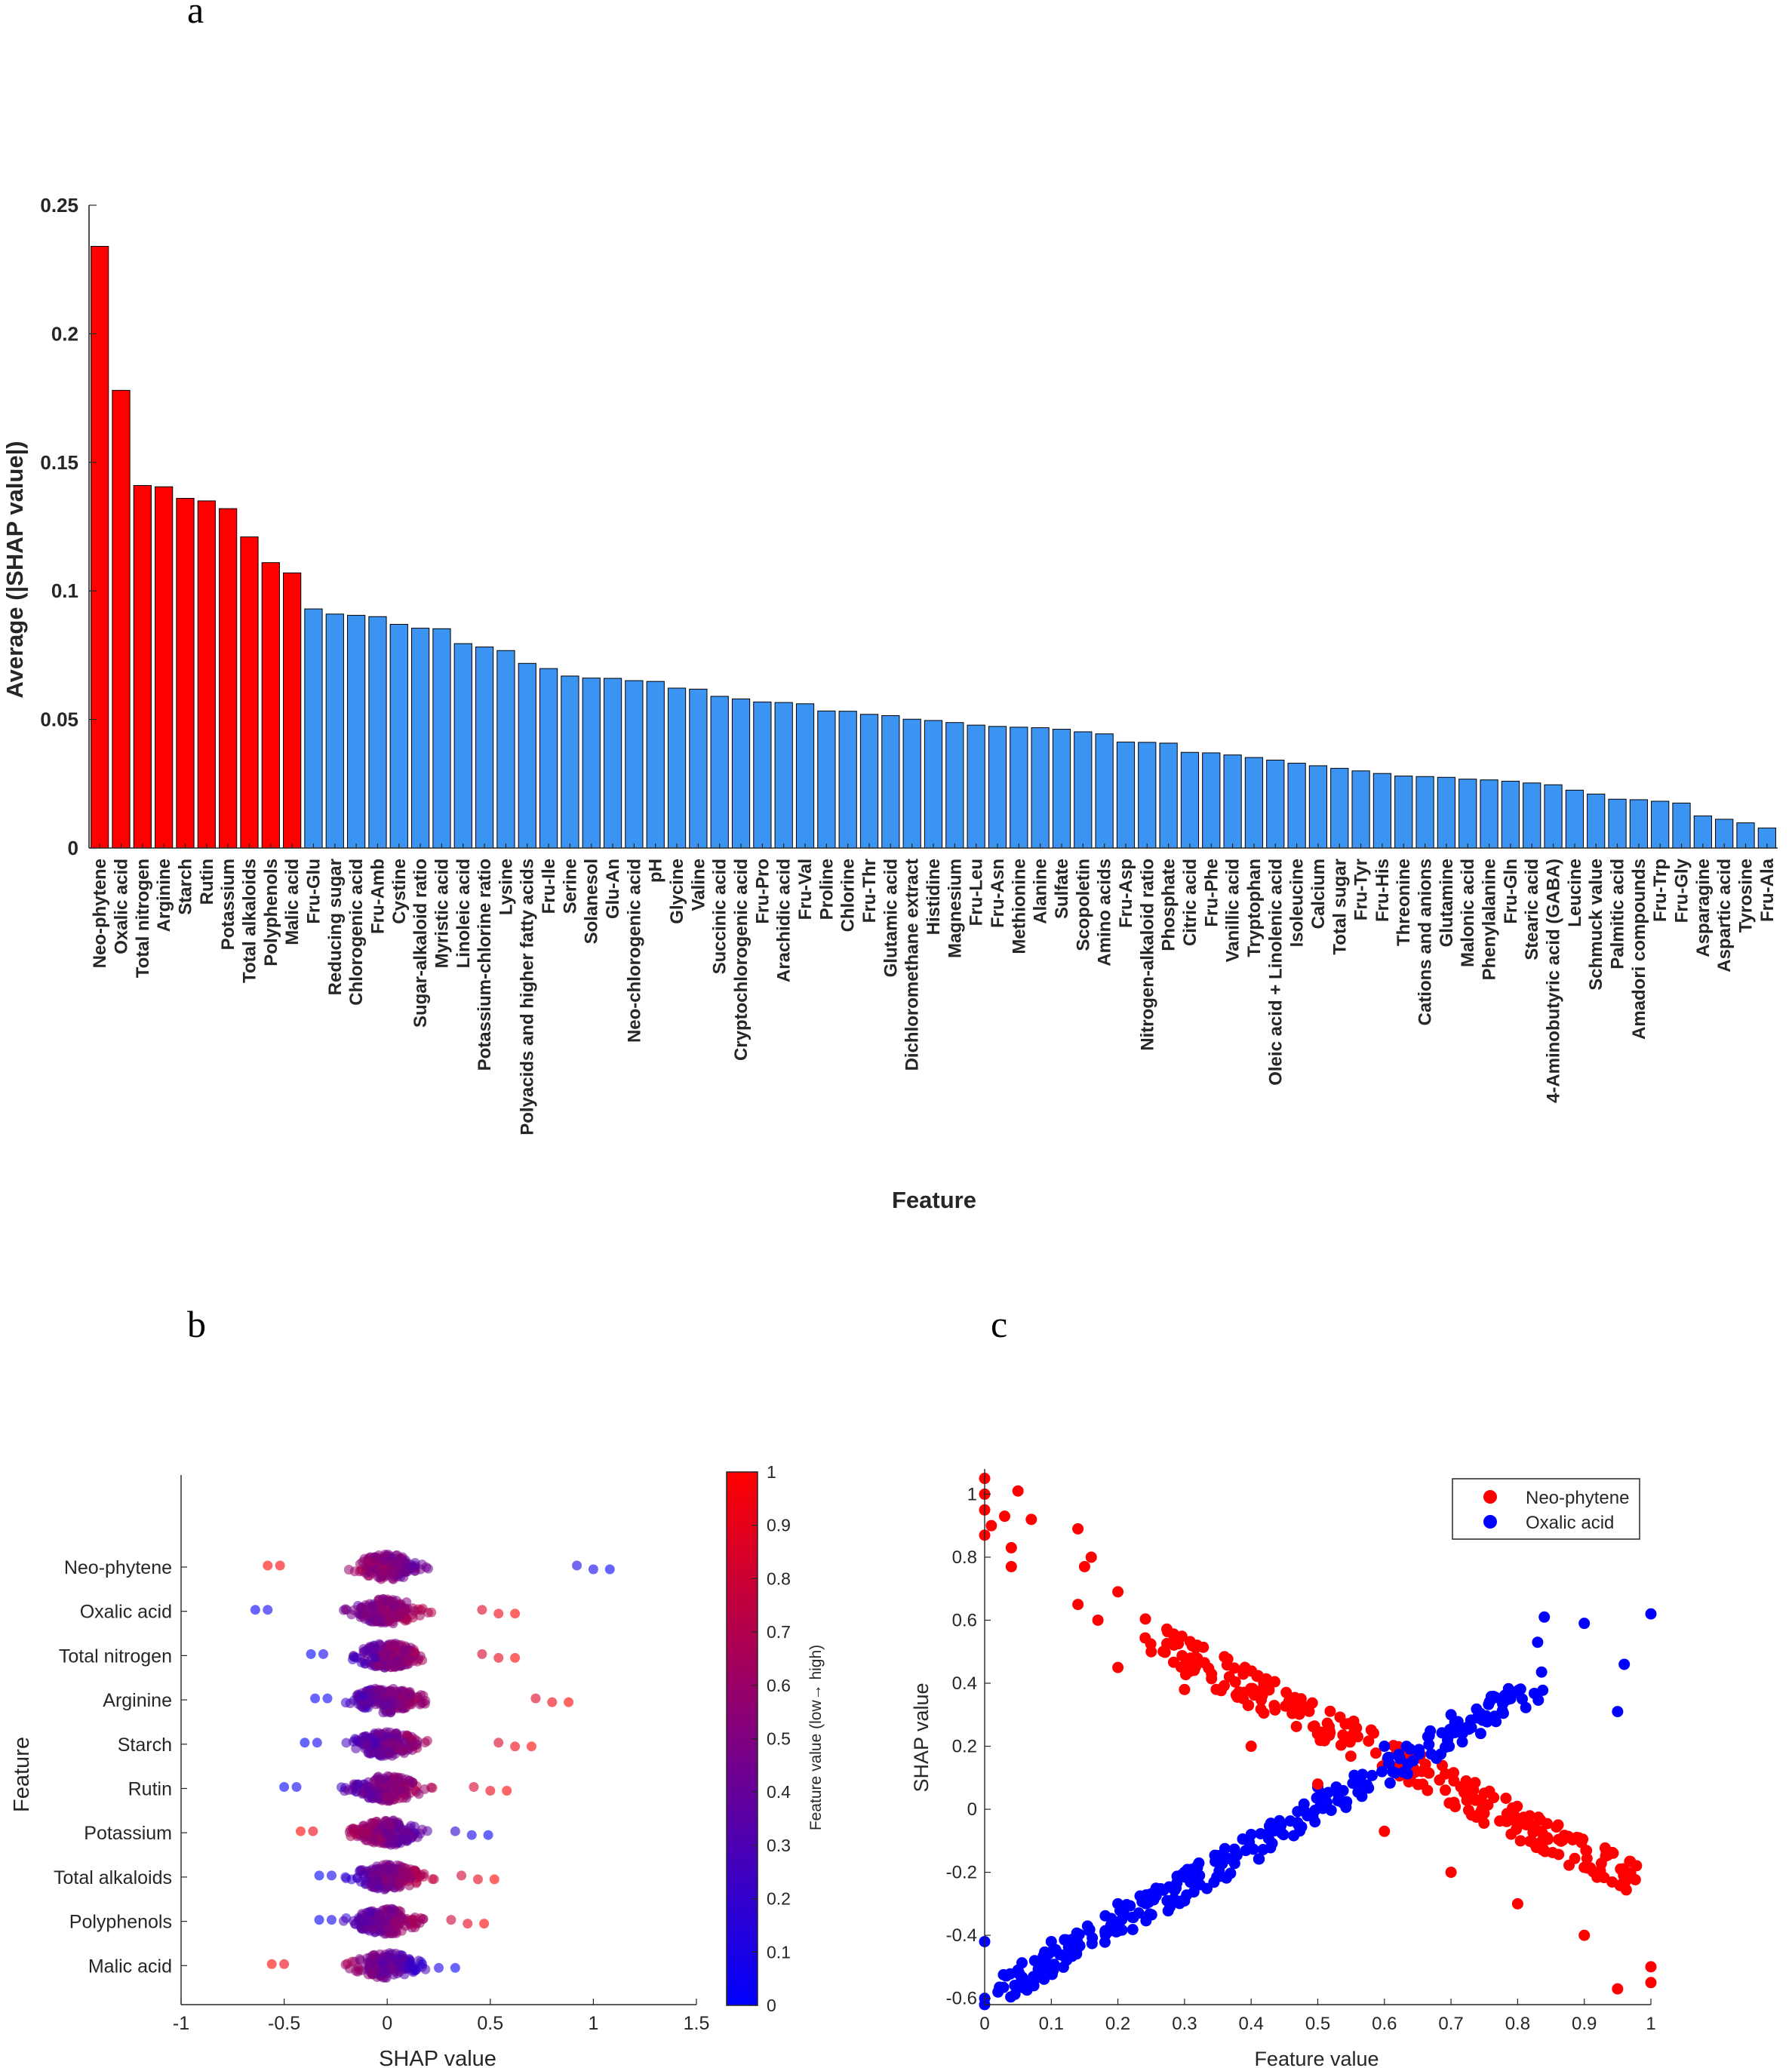 This screenshot has height=2068, width=1792. What do you see at coordinates (399, 891) in the screenshot?
I see `category-label-cystine: Cystine` at bounding box center [399, 891].